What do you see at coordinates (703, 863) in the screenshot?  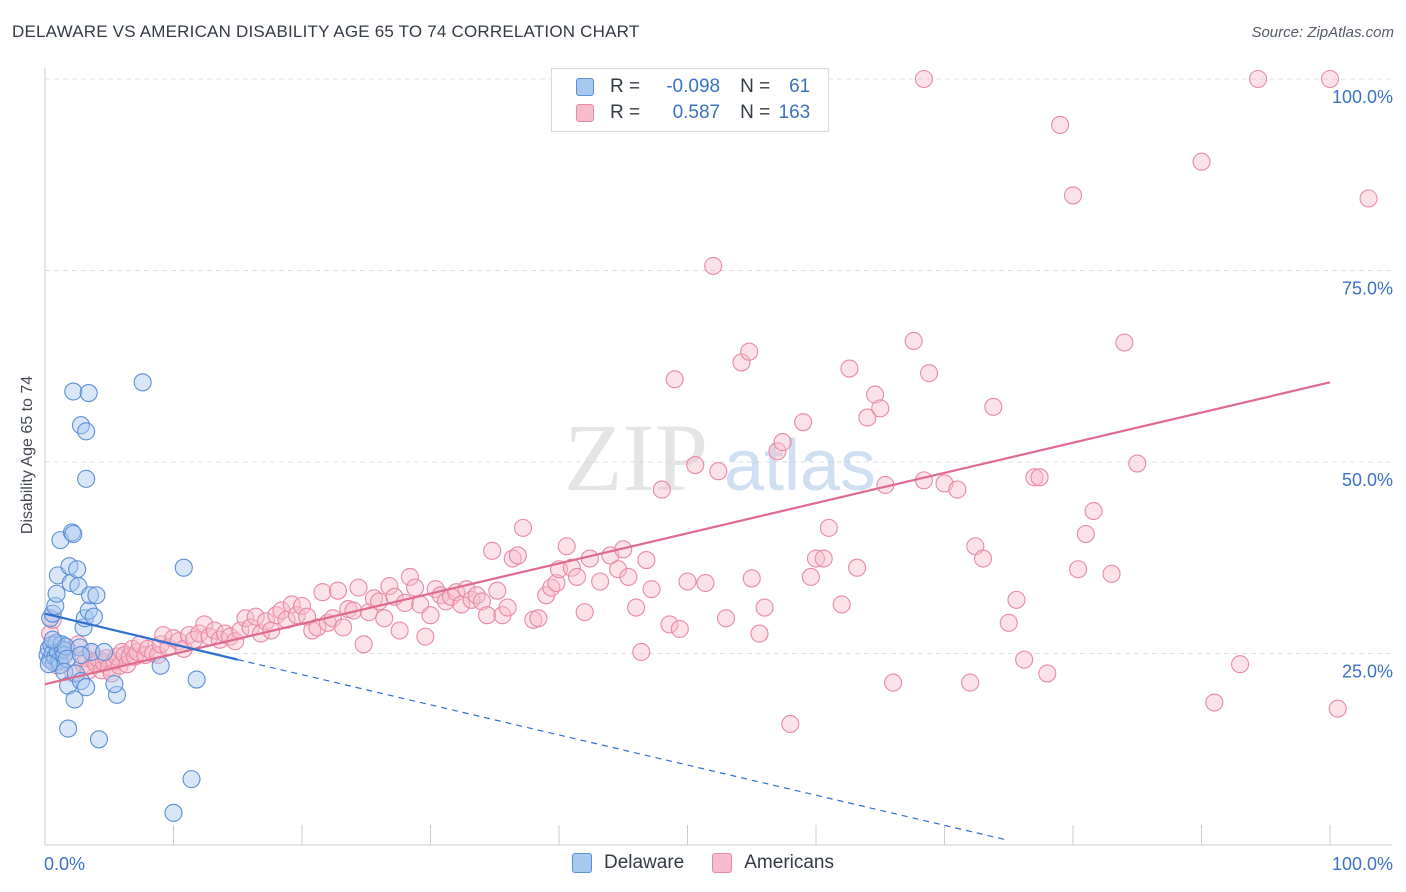 I see `series-legend: Delaware Americans` at bounding box center [703, 863].